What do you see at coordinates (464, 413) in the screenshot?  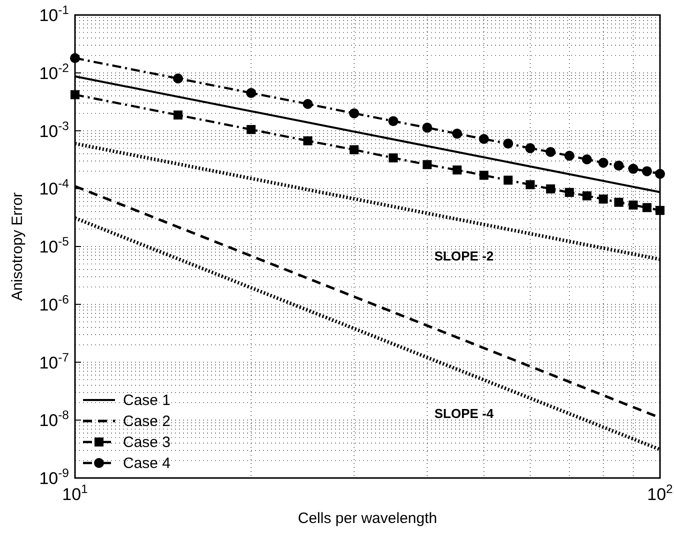 I see `annotation: SLOPE -4` at bounding box center [464, 413].